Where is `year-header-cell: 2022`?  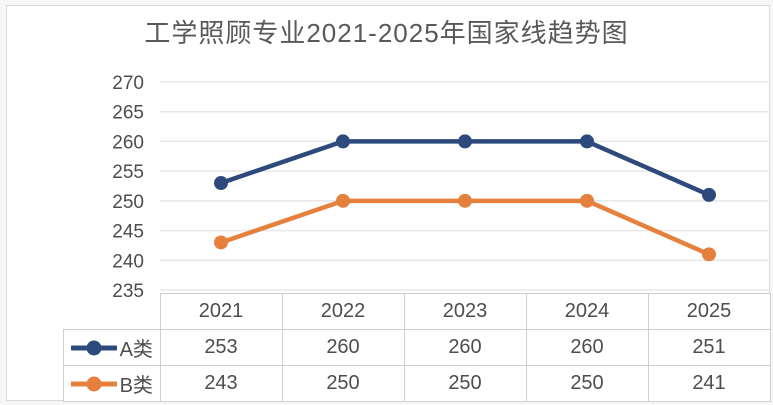
year-header-cell: 2022 is located at coordinates (343, 311).